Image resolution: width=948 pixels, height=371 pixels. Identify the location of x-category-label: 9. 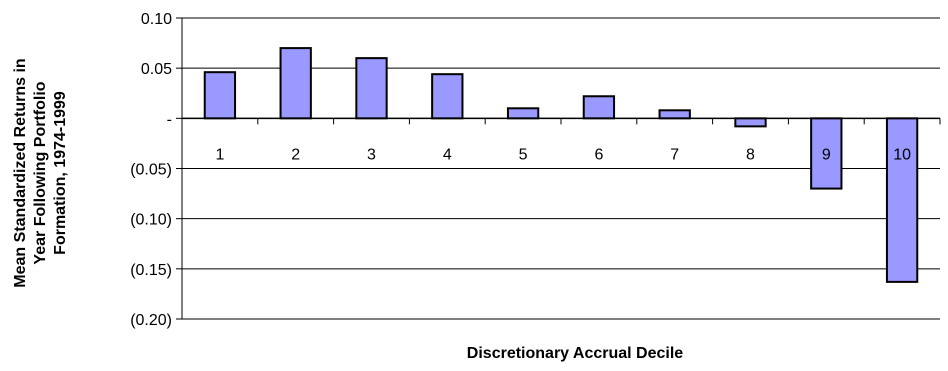
(826, 154).